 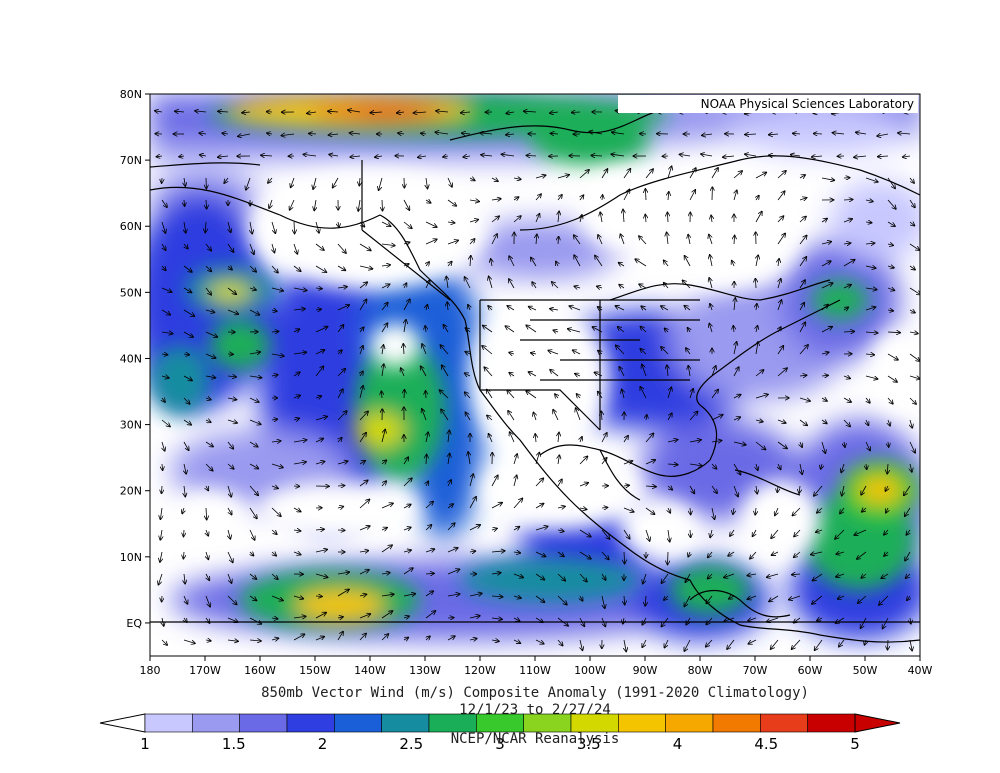 I want to click on lat-label: 80N, so click(x=131, y=94).